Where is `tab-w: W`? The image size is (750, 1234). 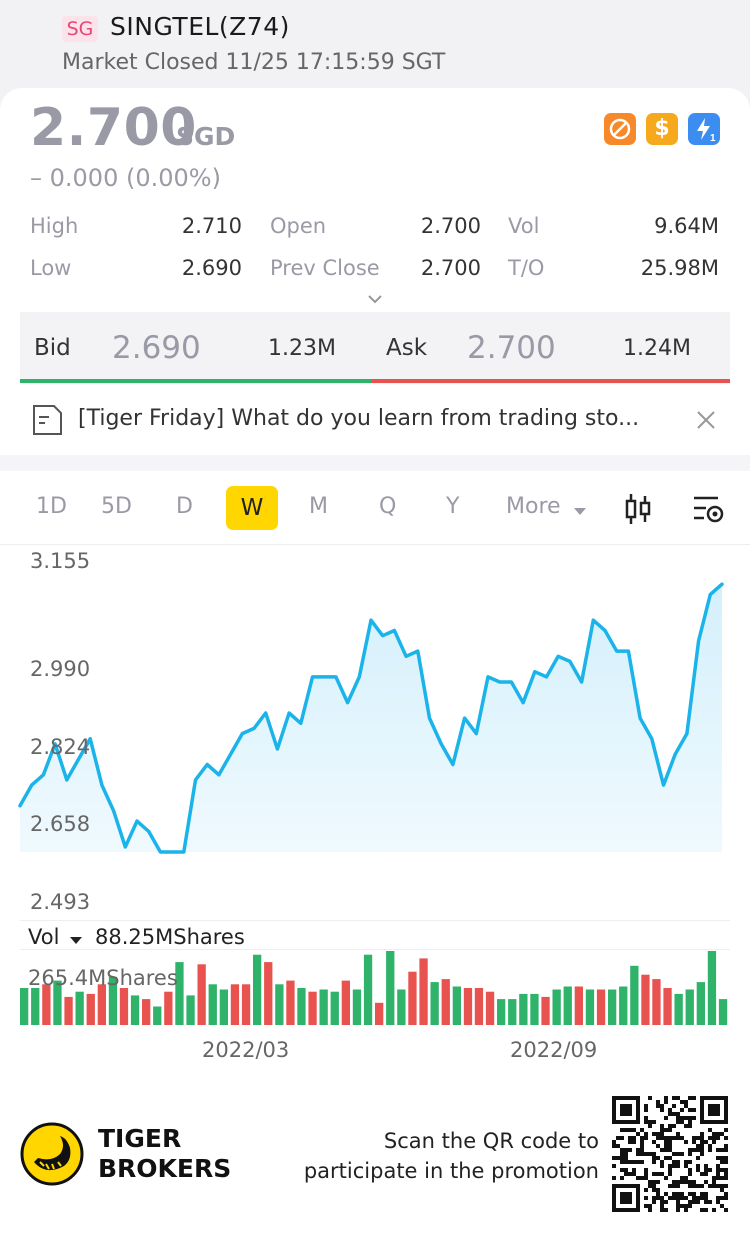
tab-w: W is located at coordinates (252, 508).